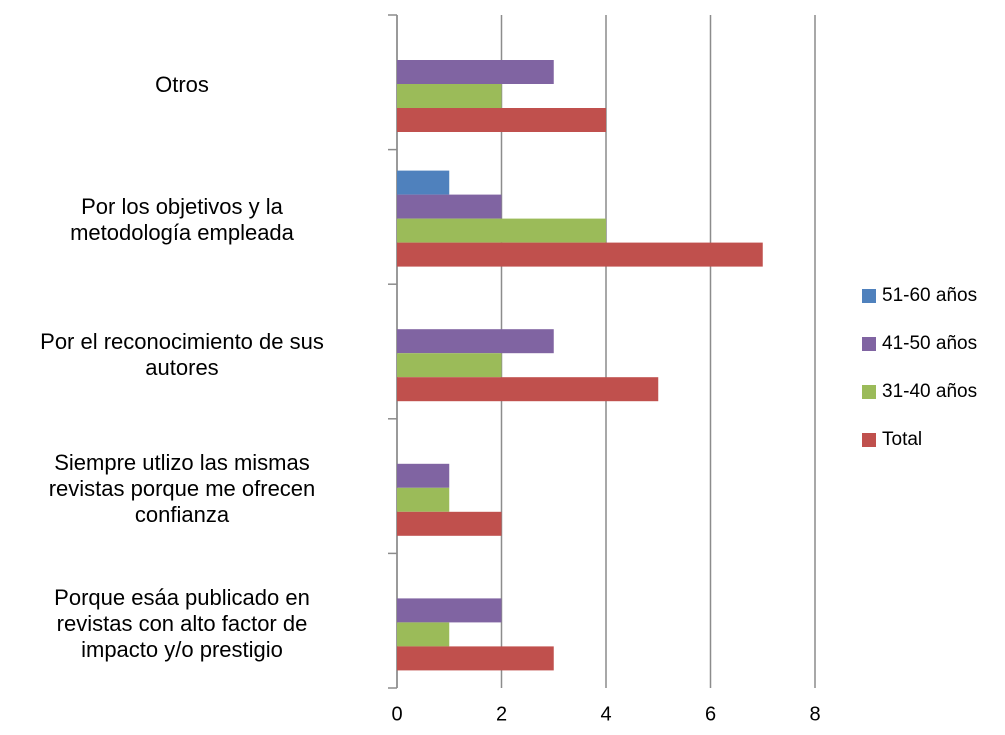 Image resolution: width=1005 pixels, height=735 pixels. What do you see at coordinates (182, 354) in the screenshot?
I see `y-tick-label: Por el reconocimiento de sus autores` at bounding box center [182, 354].